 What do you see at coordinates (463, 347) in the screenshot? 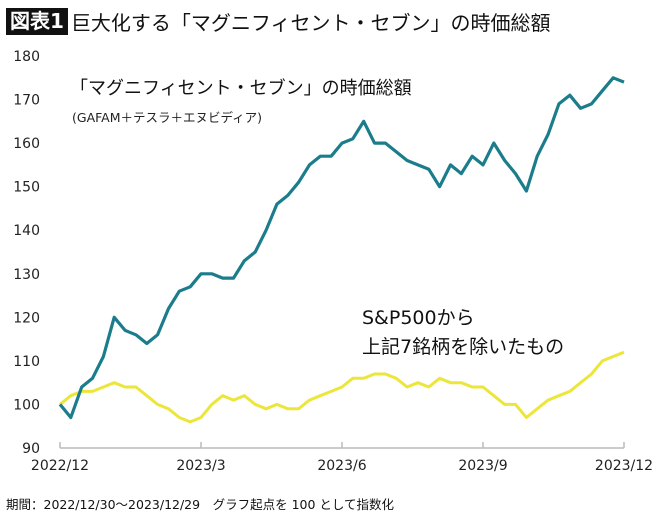
I see `series-label-sp500-ex7-line2: 上記7銘柄を除いたもの` at bounding box center [463, 347].